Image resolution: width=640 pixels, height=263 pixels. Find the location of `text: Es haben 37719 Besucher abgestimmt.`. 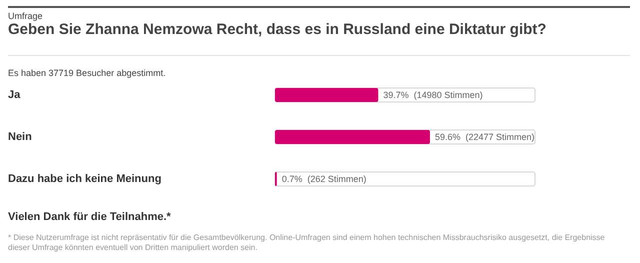

text: Es haben 37719 Besucher abgestimmt. is located at coordinates (87, 73).